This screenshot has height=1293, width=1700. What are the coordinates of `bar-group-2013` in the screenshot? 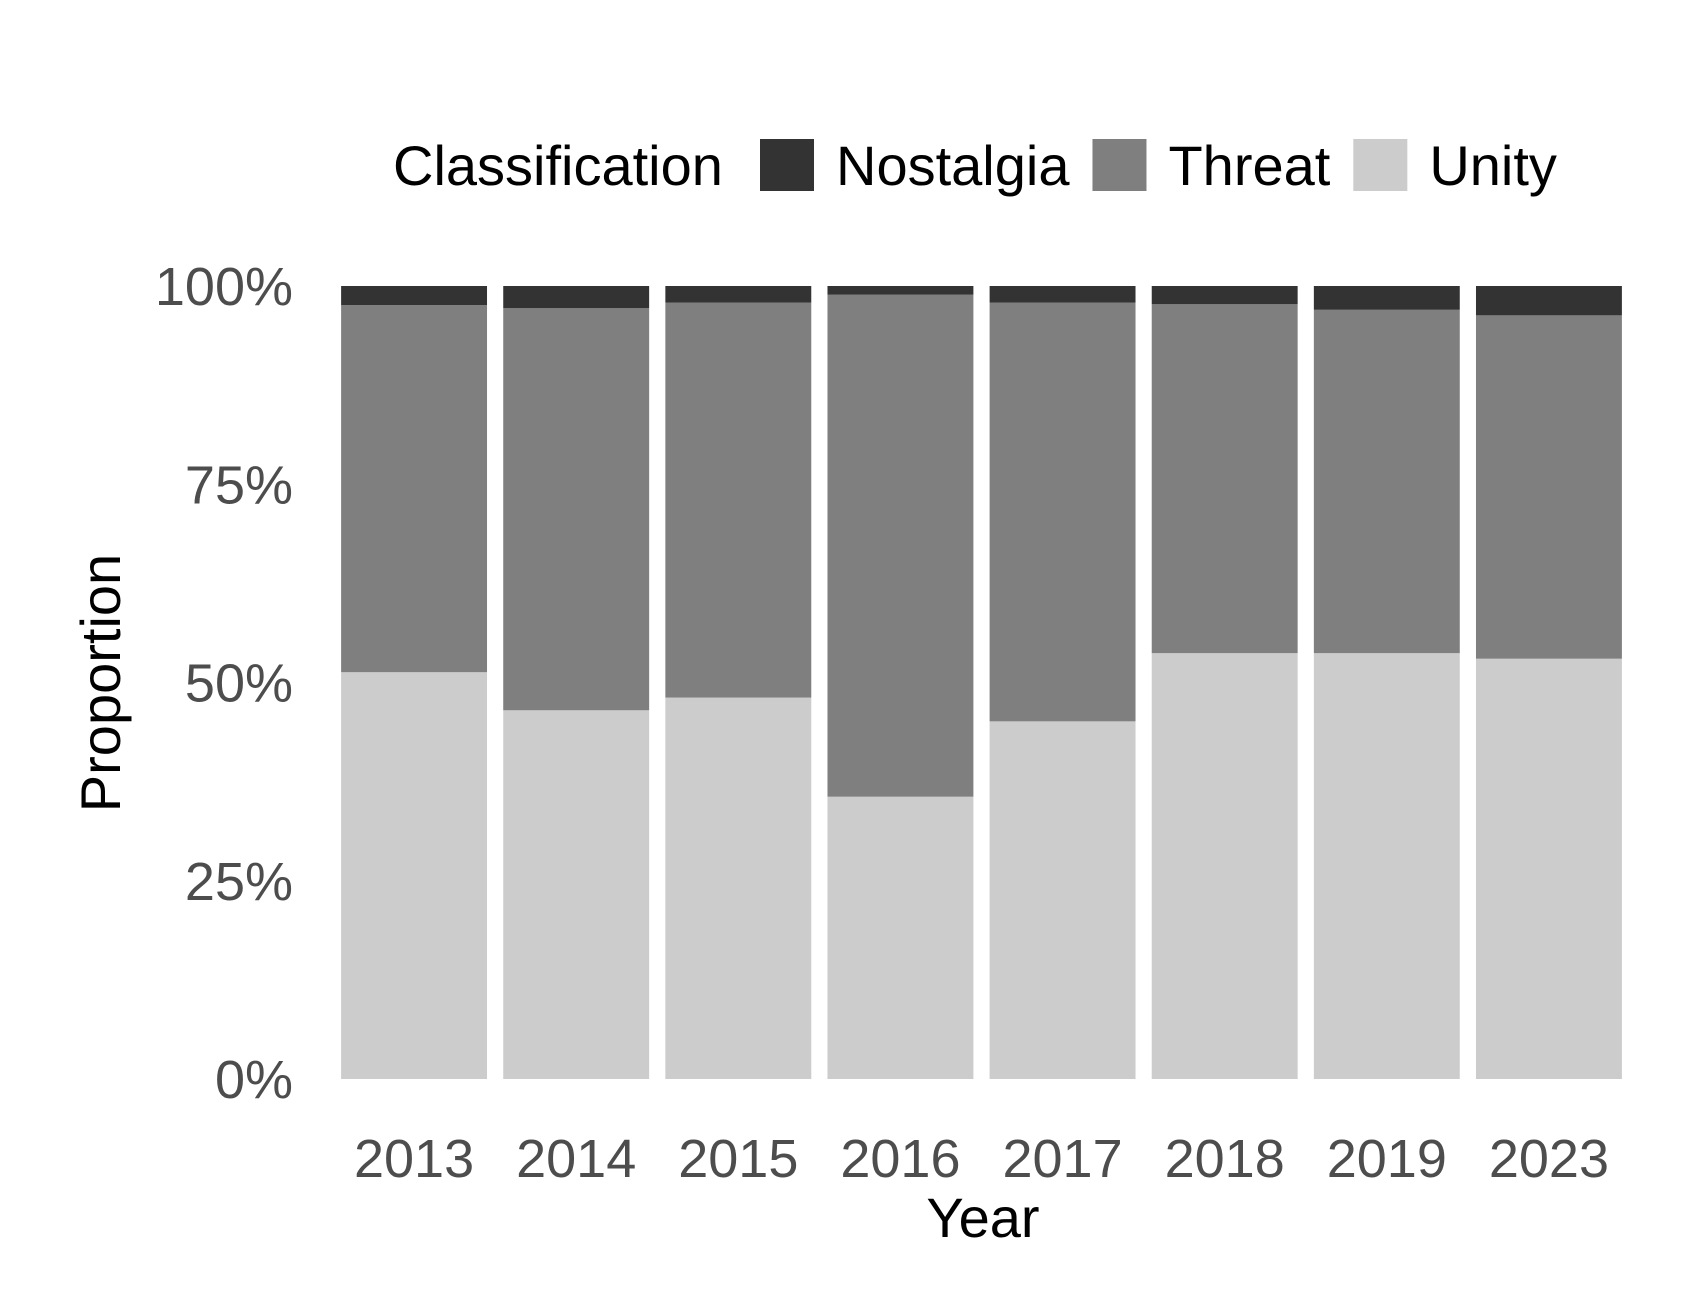 It's located at (414, 682).